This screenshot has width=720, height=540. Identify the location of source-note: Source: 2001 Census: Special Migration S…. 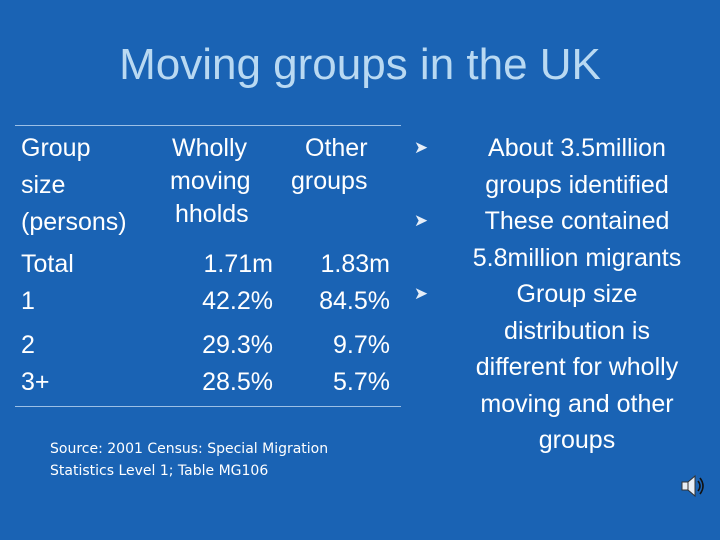
(220, 460).